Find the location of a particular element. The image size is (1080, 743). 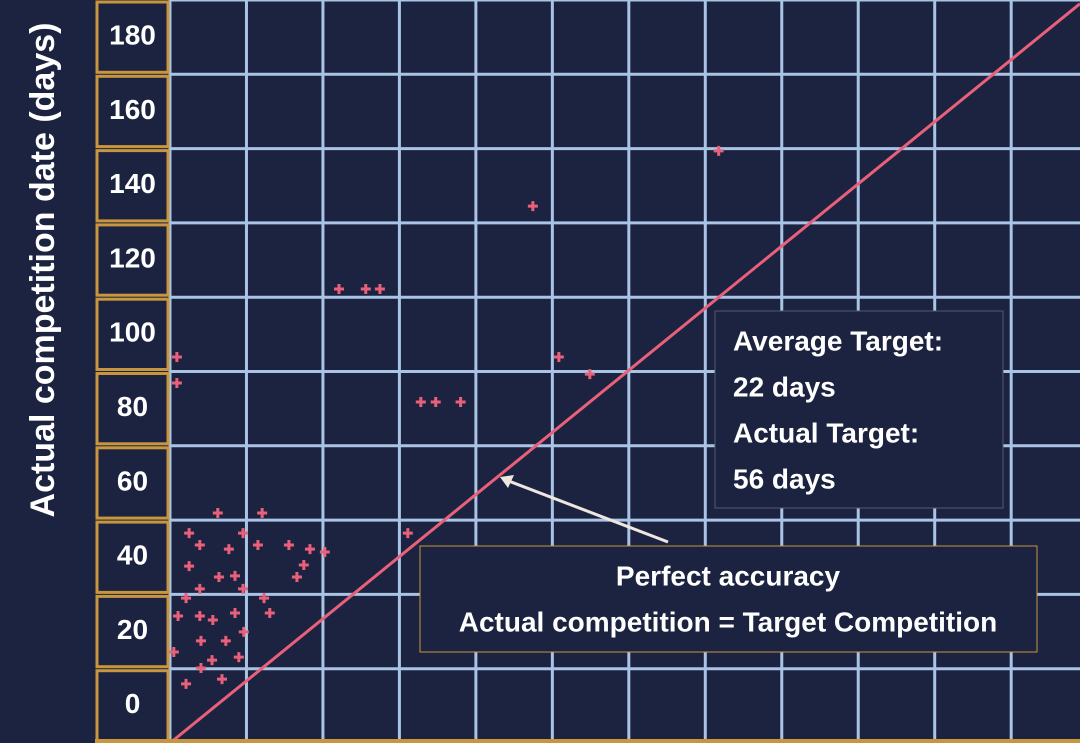

y-tick-label: 80 is located at coordinates (132, 406).